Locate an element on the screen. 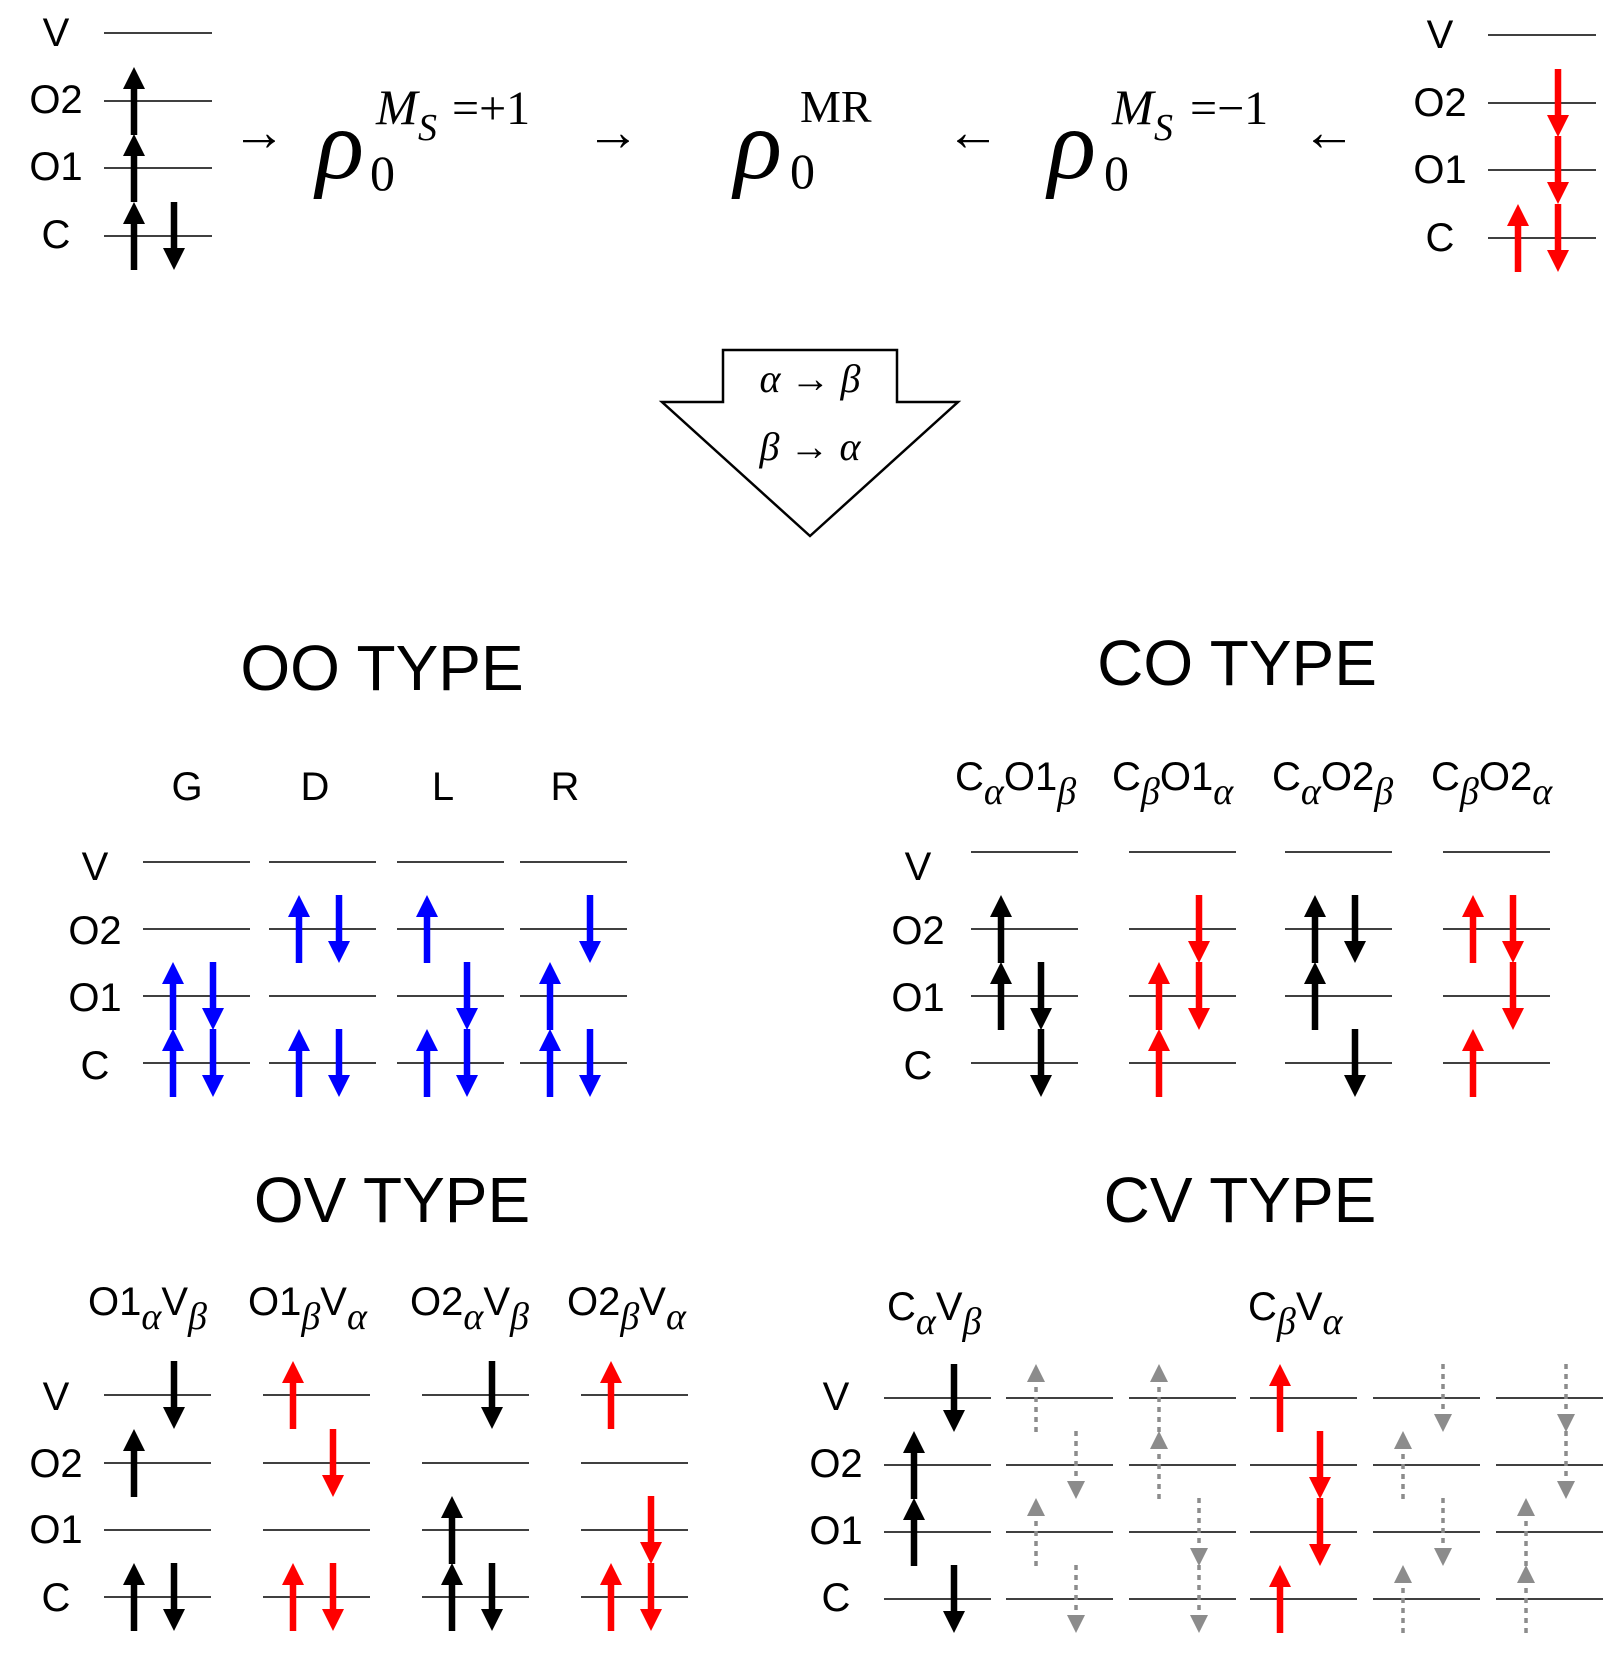 Image resolution: width=1618 pixels, height=1653 pixels. column-header-cb-o2a: CβO2α is located at coordinates (1492, 784).